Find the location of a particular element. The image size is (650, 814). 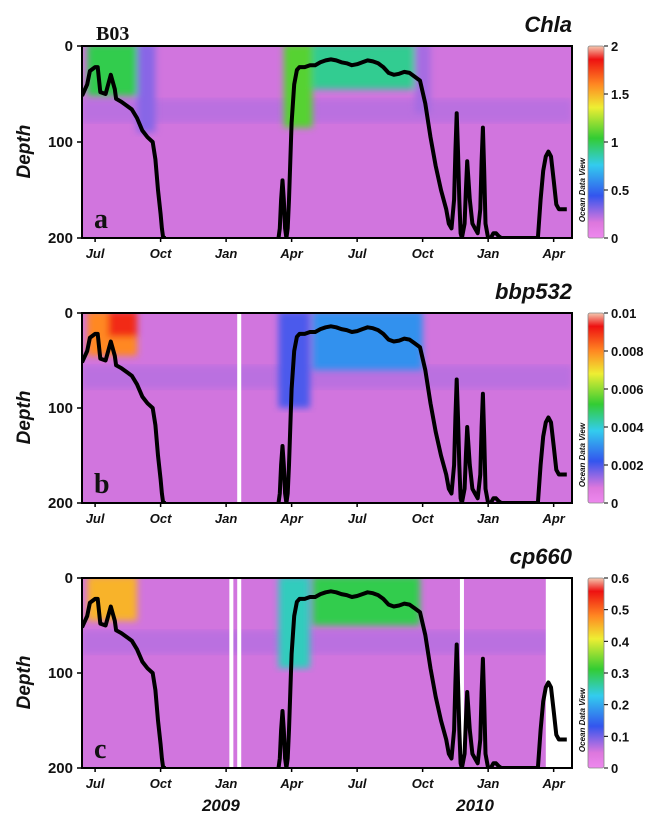

colorbar-tick-label: 0.006 is located at coordinates (627, 389).